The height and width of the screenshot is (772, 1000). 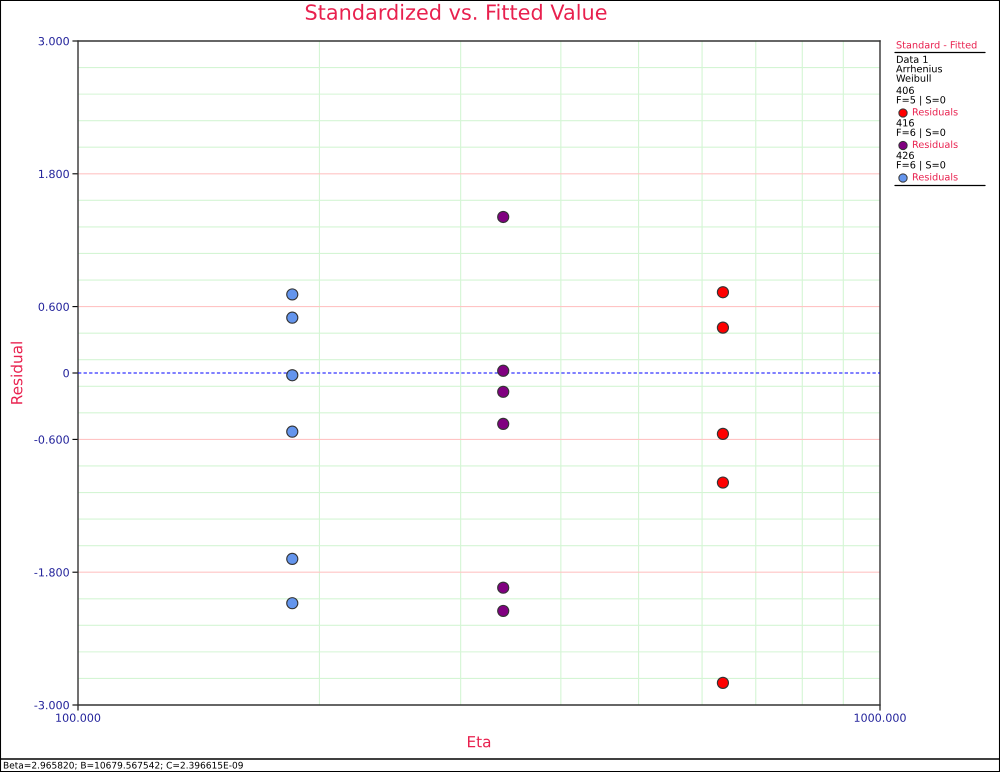 What do you see at coordinates (16, 373) in the screenshot?
I see `y-axis-title: Residual` at bounding box center [16, 373].